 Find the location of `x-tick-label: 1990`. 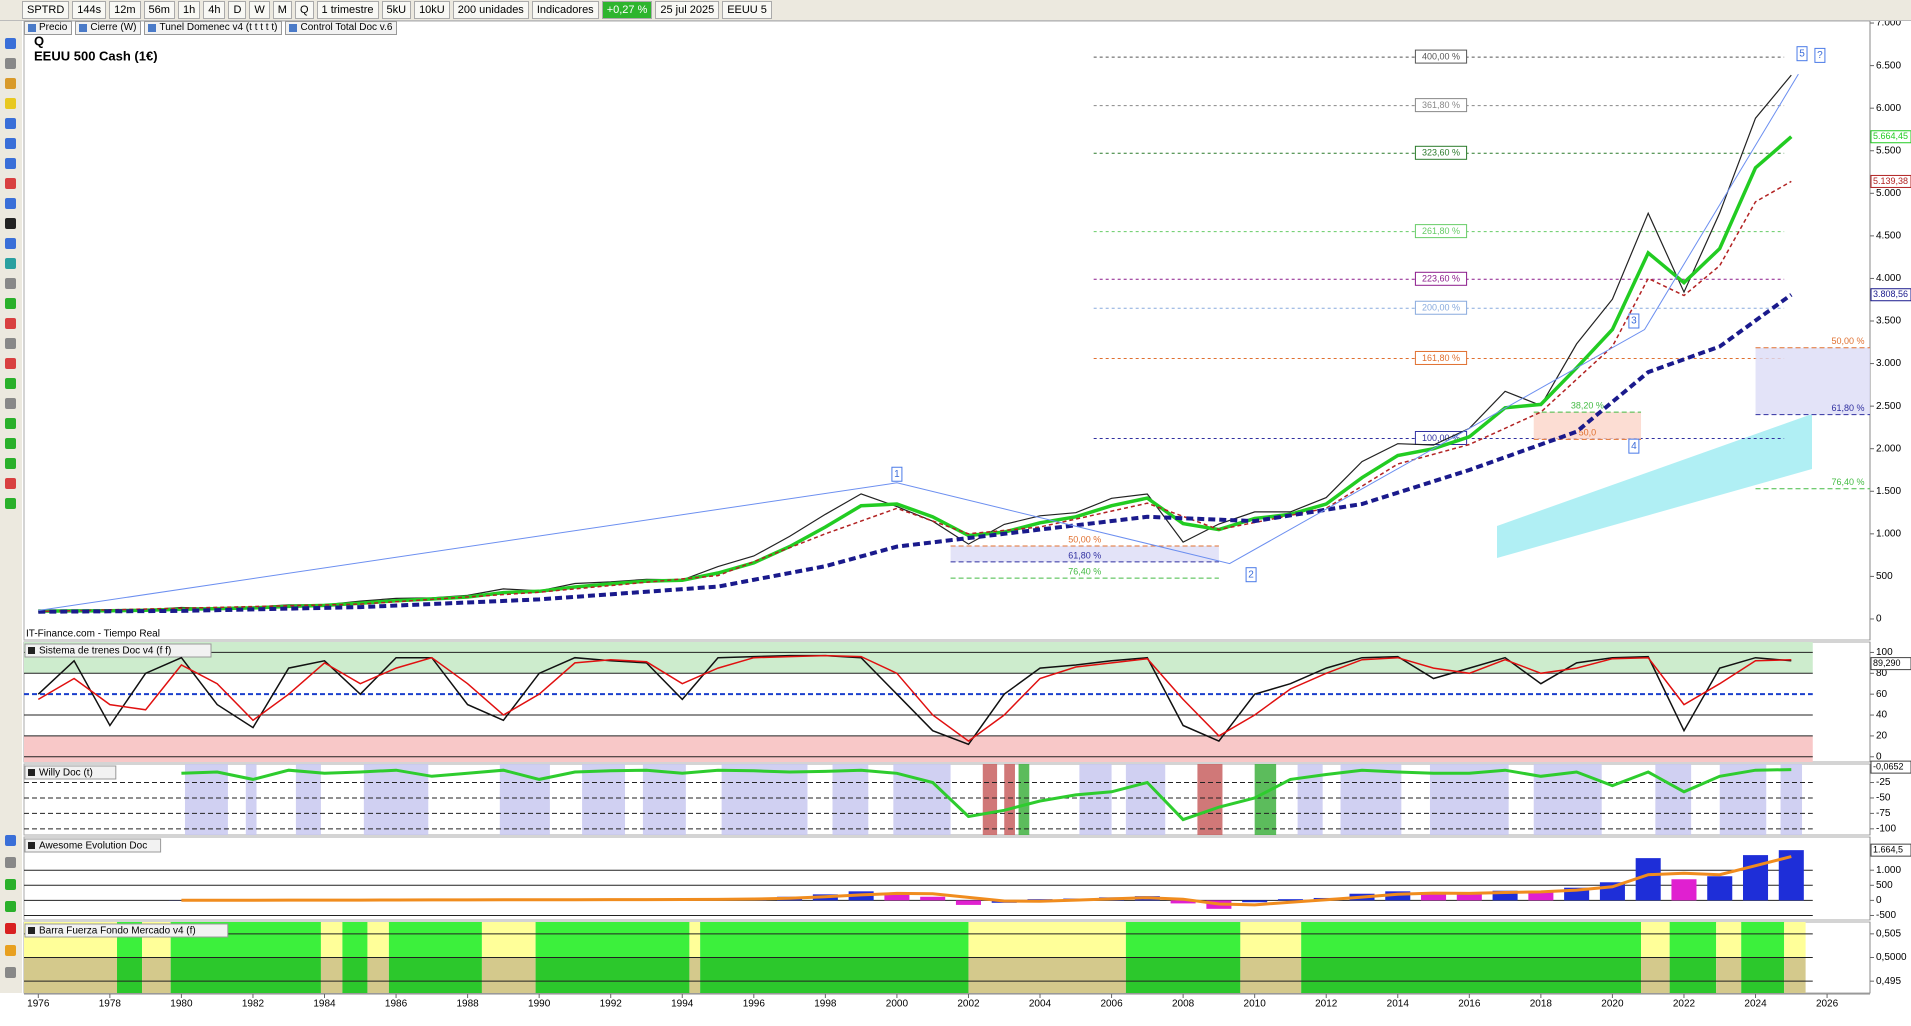

x-tick-label: 1990 is located at coordinates (539, 1004).